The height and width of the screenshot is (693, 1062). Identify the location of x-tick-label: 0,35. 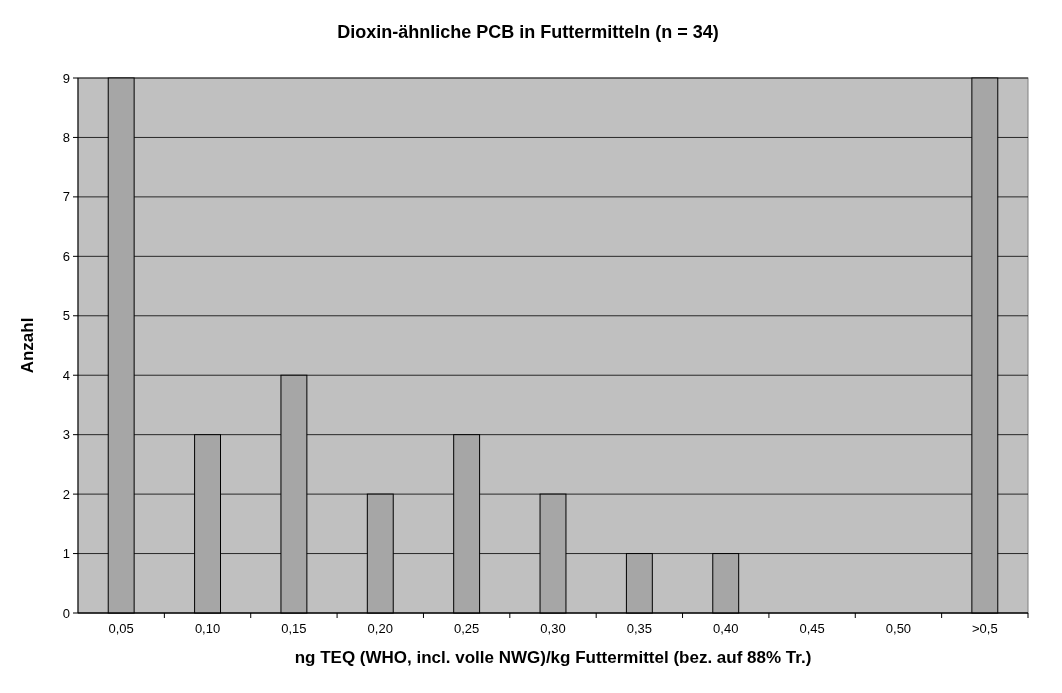
(639, 628).